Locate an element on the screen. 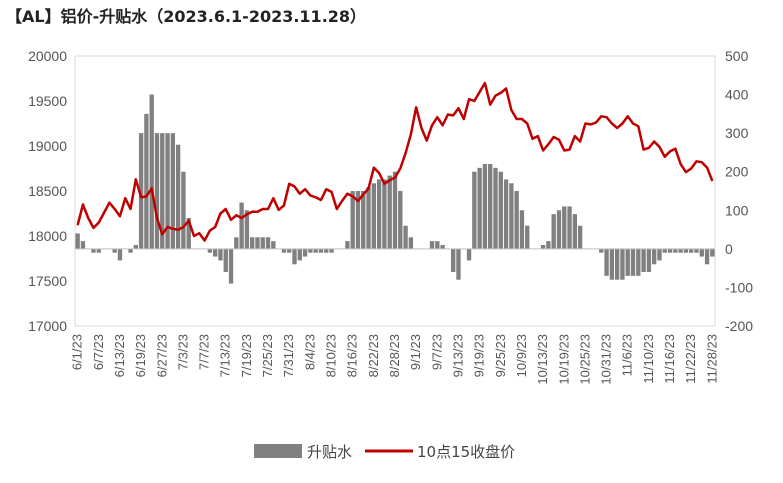 The image size is (783, 483). x-tick-label: 9/13/23 is located at coordinates (457, 355).